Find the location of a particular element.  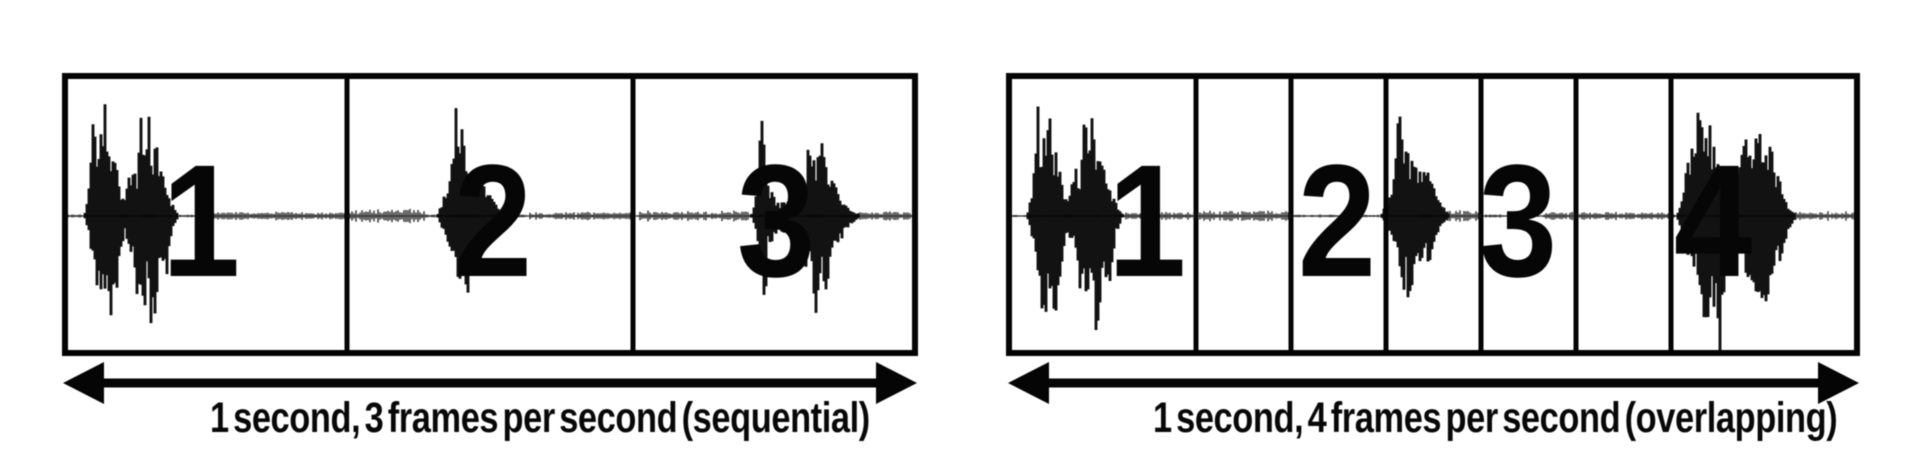

overlapping-duration-arrow is located at coordinates (1433, 383).